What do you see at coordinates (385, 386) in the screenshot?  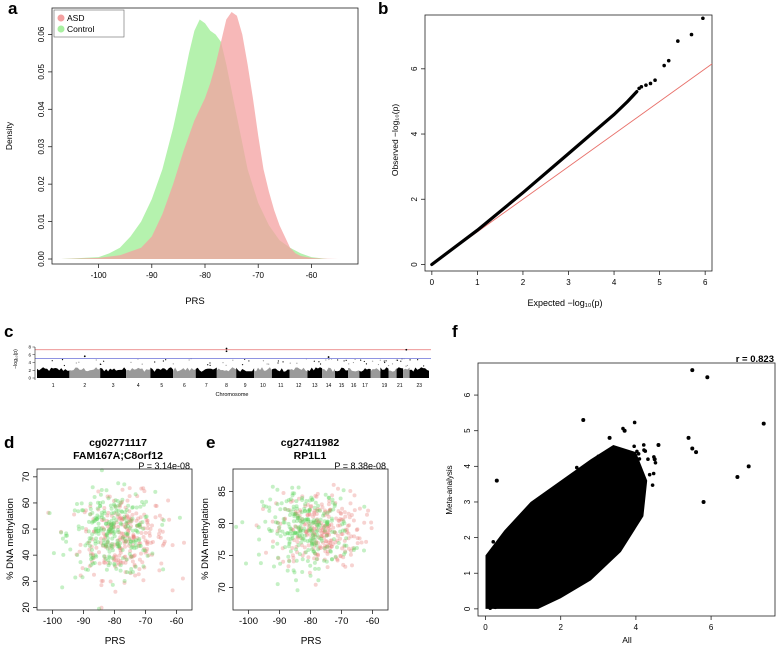 I see `chromosome-label: 19` at bounding box center [385, 386].